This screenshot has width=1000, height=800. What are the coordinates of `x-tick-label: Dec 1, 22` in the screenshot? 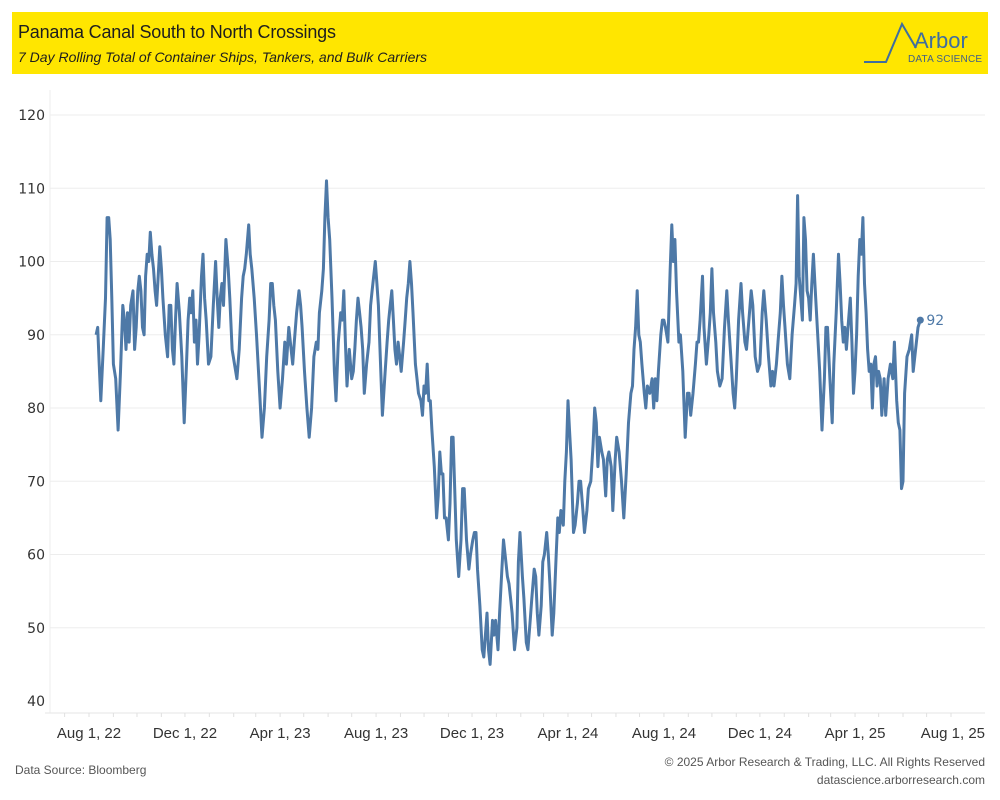 It's located at (185, 733).